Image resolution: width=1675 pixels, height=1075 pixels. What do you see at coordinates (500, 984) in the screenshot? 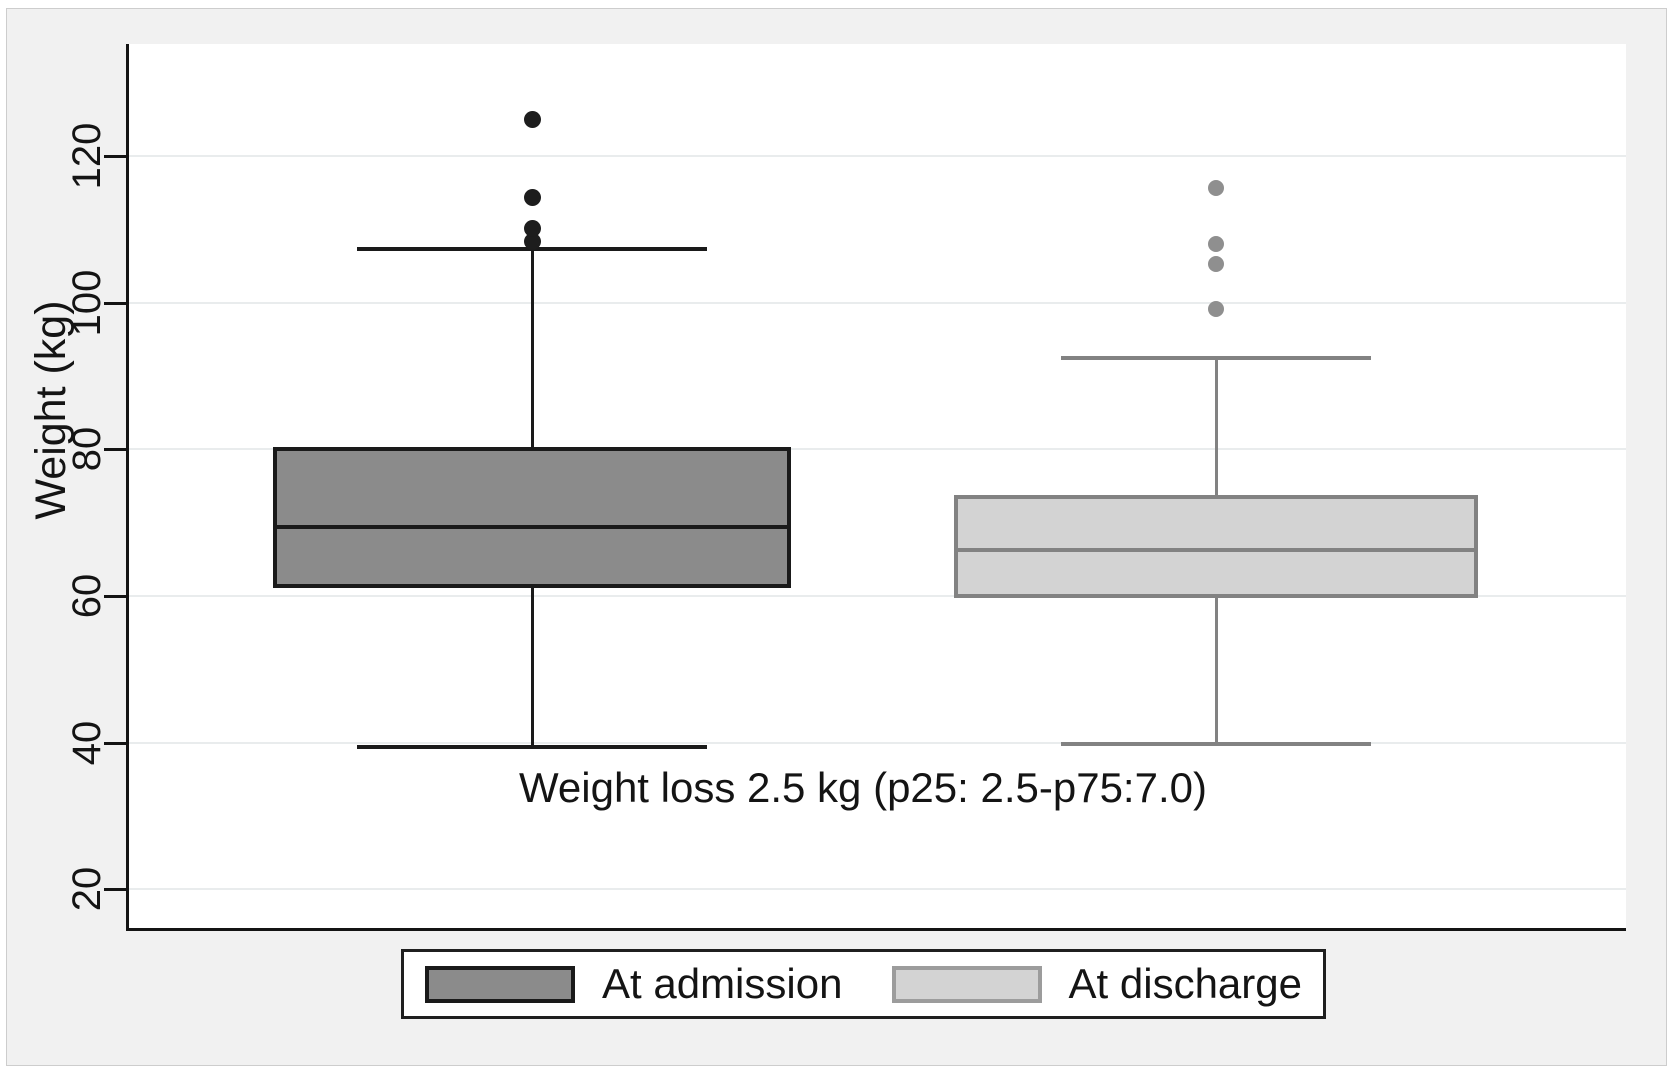
I see `legend-swatch-at-admission` at bounding box center [500, 984].